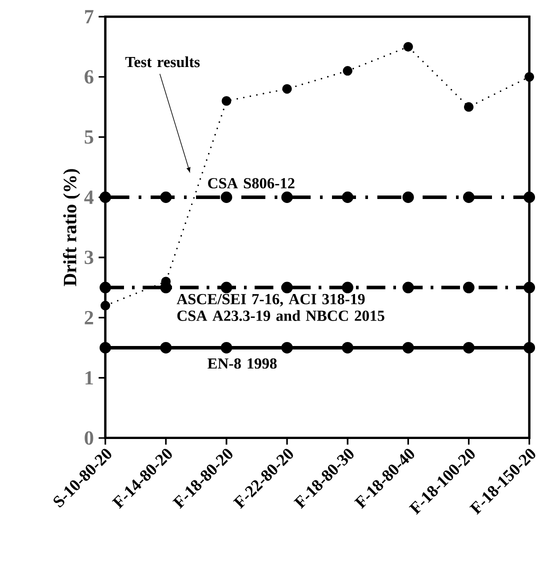  I want to click on y-tick-label: 3, so click(89, 257).